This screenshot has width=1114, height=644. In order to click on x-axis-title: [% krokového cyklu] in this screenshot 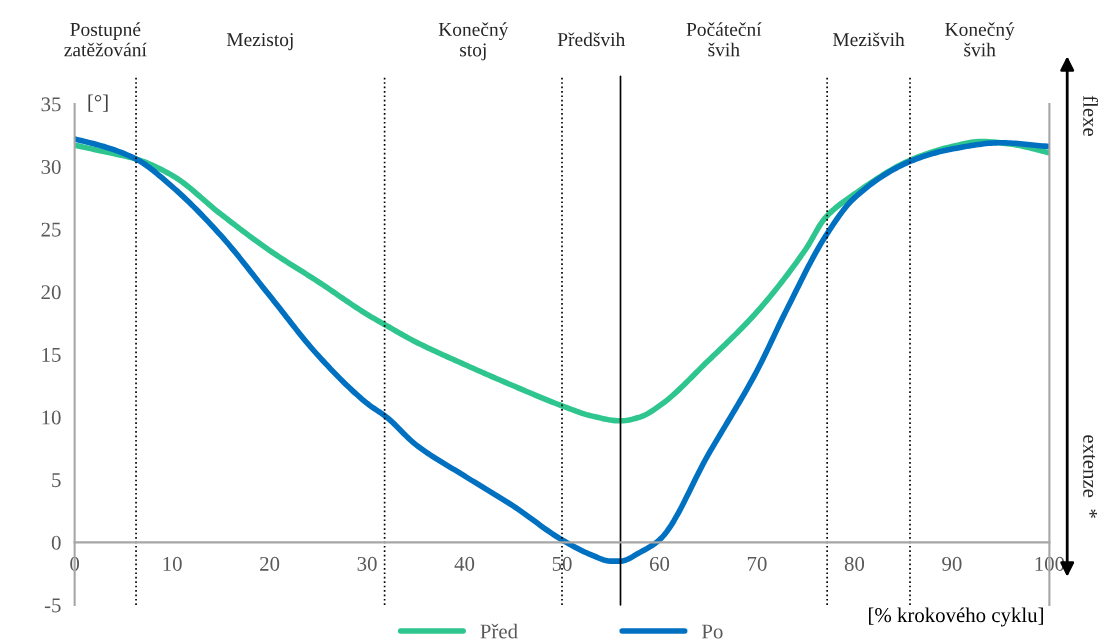, I will do `click(956, 617)`.